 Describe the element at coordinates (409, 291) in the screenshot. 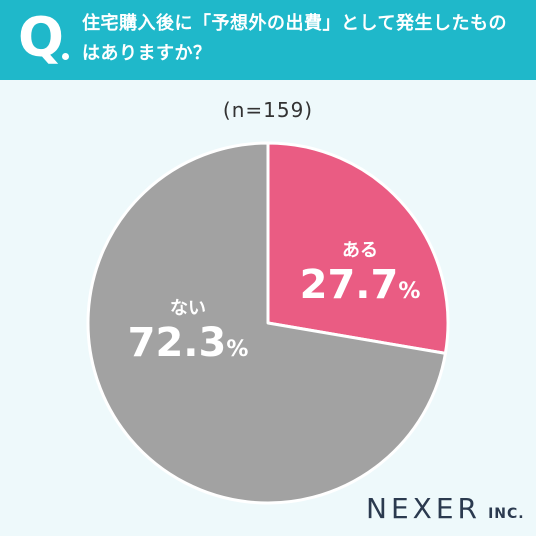

I see `slice-unit-aru: %` at that location.